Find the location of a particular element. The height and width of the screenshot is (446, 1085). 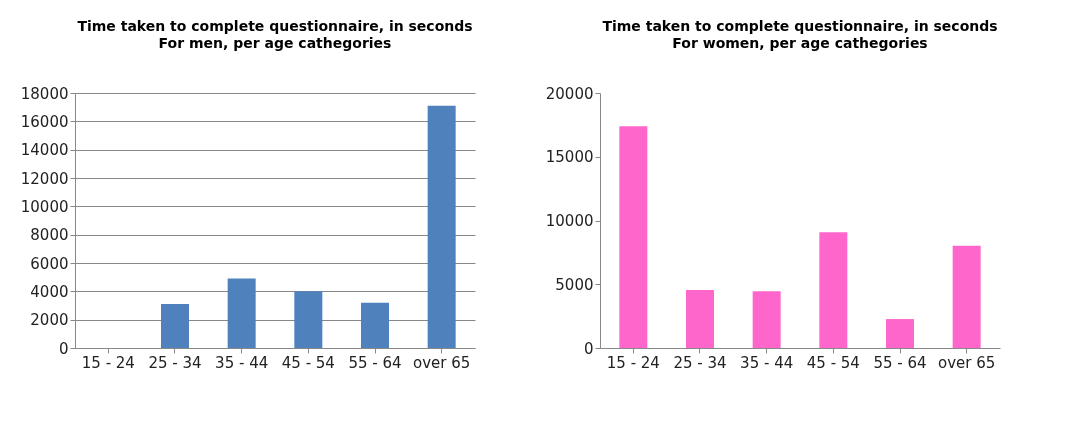

y-tick-label: 14000 is located at coordinates (44, 150).